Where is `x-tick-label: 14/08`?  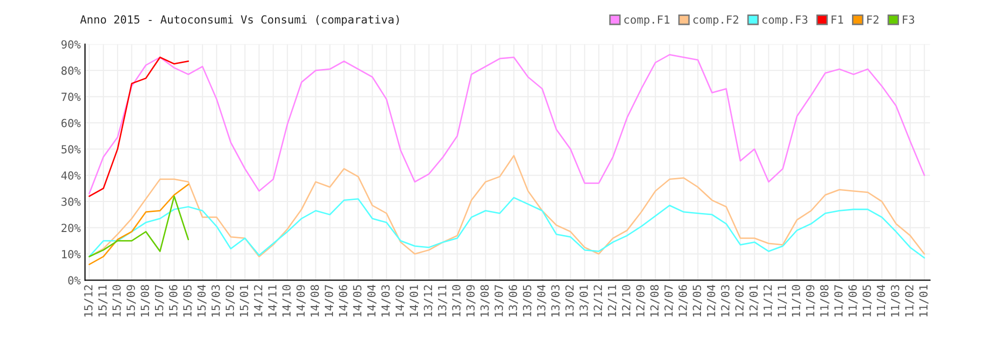 x-tick-label: 14/08 is located at coordinates (315, 300).